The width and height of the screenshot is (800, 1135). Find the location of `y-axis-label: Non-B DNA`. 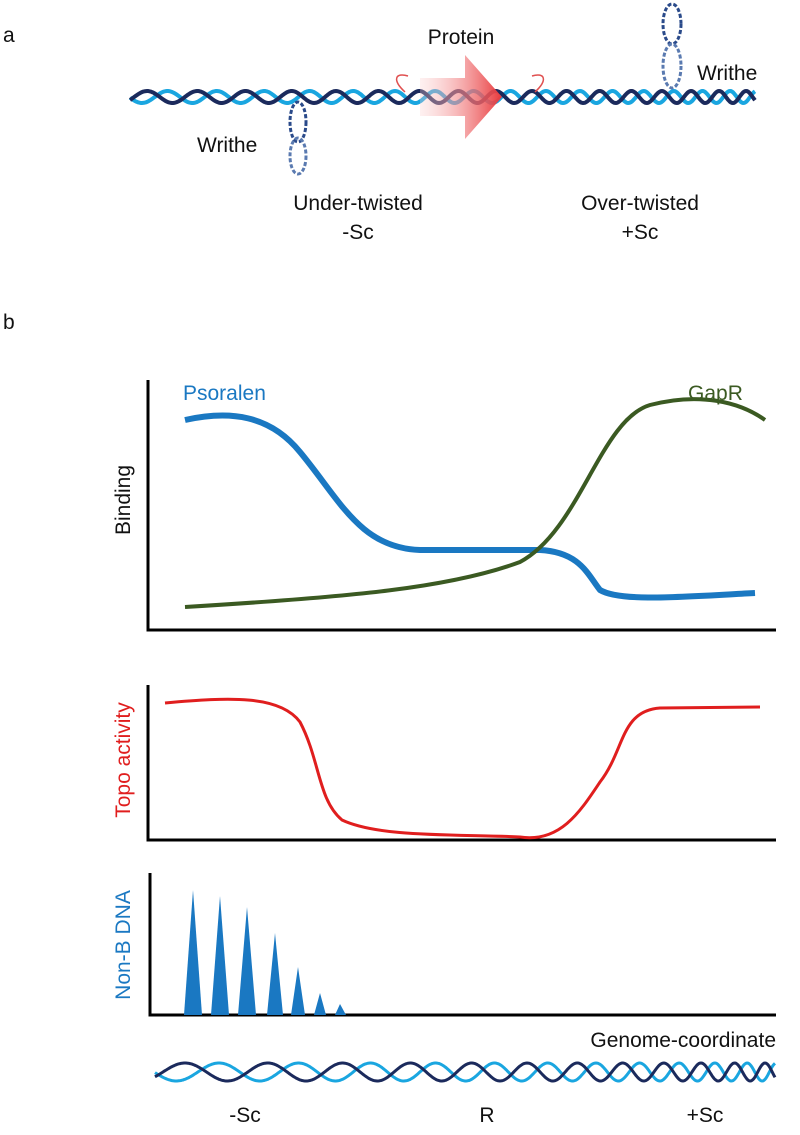

y-axis-label: Non-B DNA is located at coordinates (123, 945).